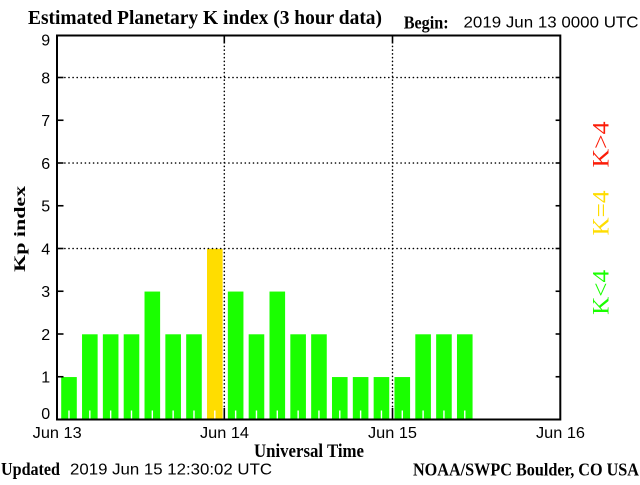 The width and height of the screenshot is (640, 485). I want to click on svg-text: NOAA/SWPC Boulder, CO USA, so click(526, 470).